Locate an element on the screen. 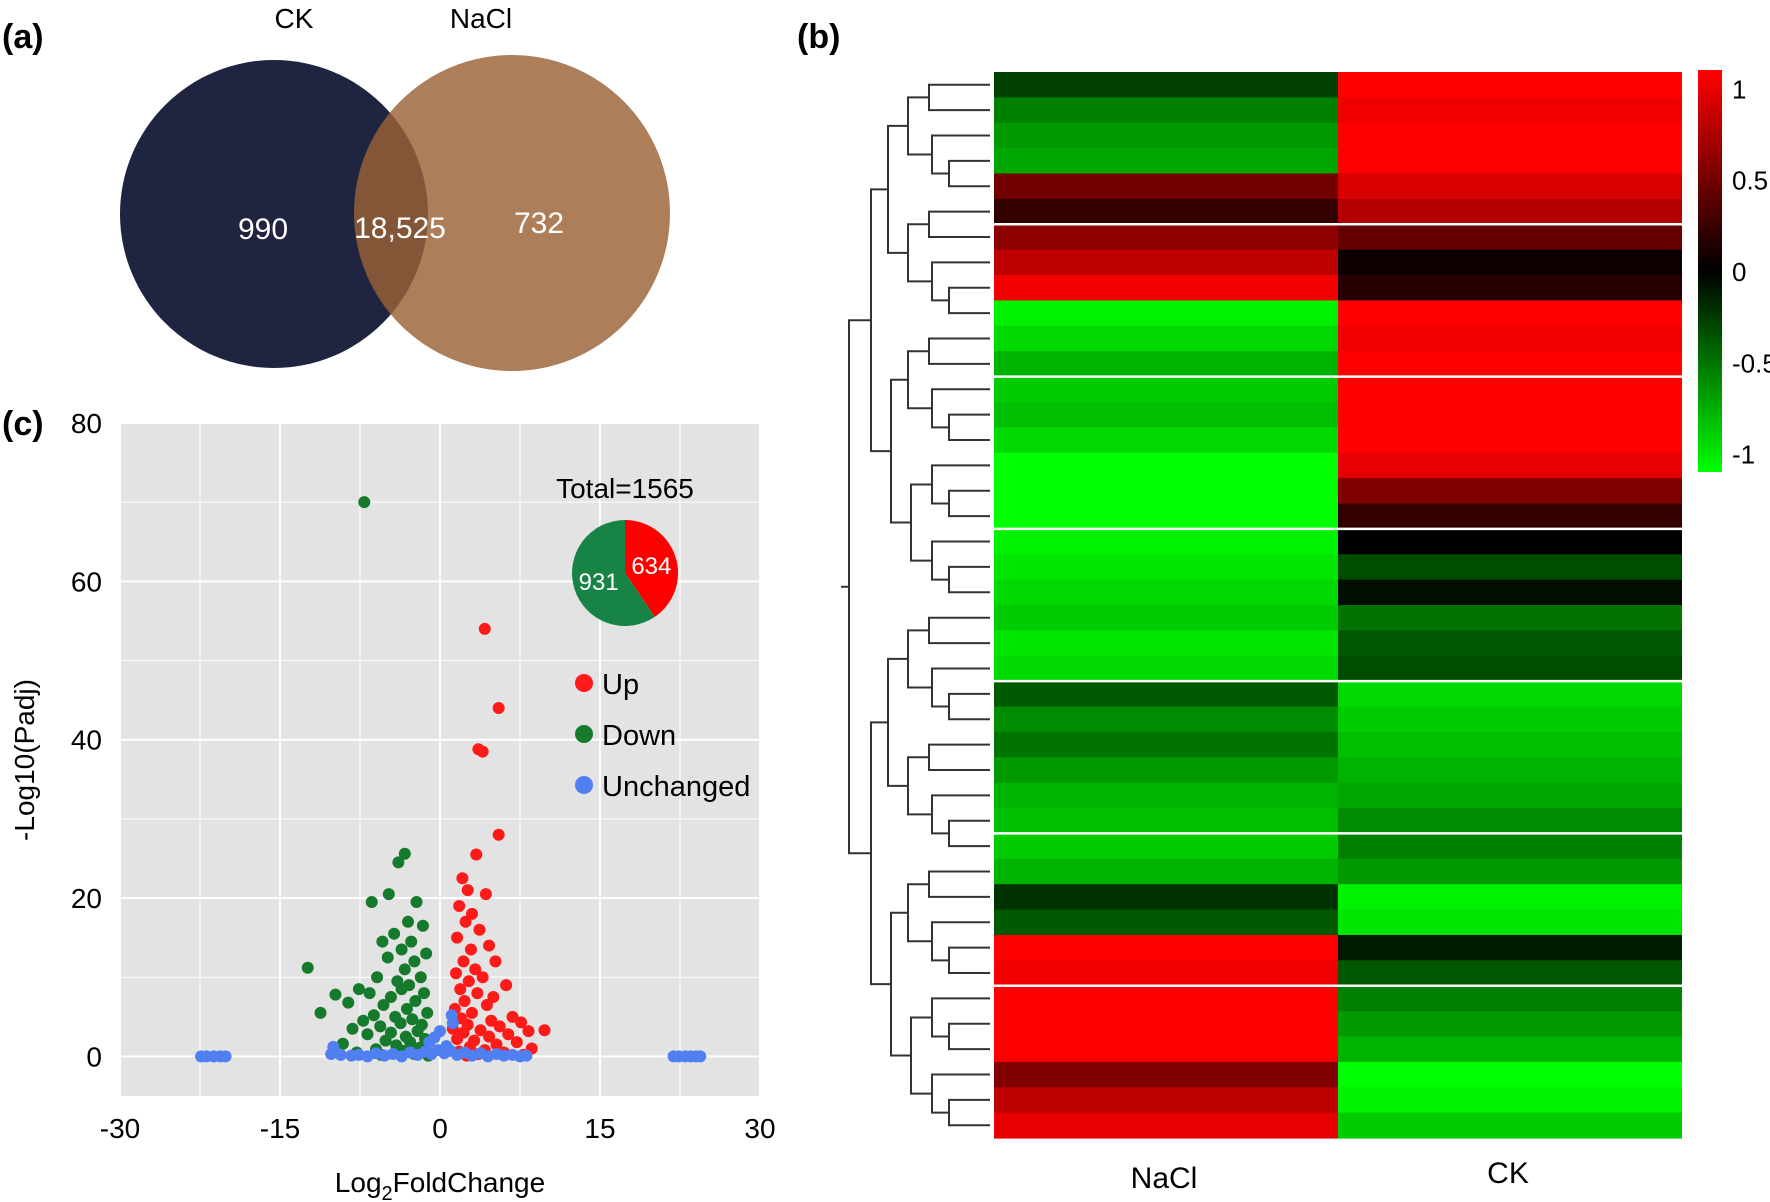  panel-b-label: (b) is located at coordinates (818, 37).